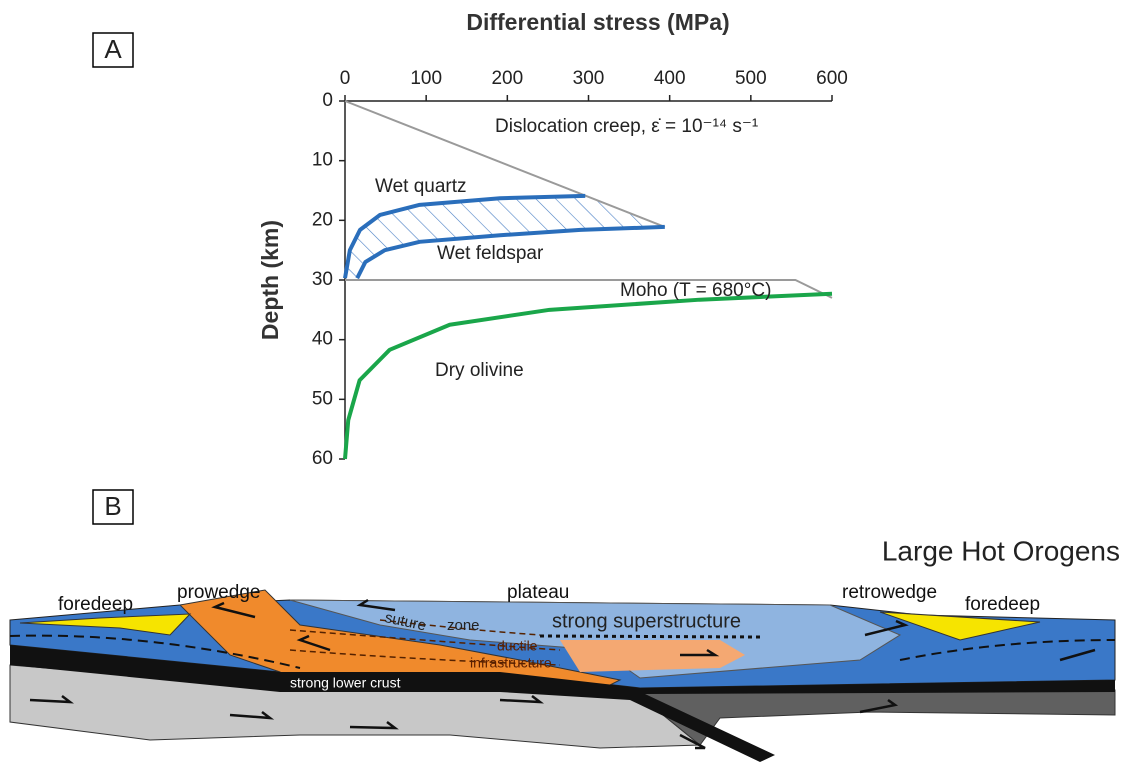 This screenshot has width=1125, height=769. Describe the element at coordinates (322, 398) in the screenshot. I see `y-tick-label: 50` at that location.